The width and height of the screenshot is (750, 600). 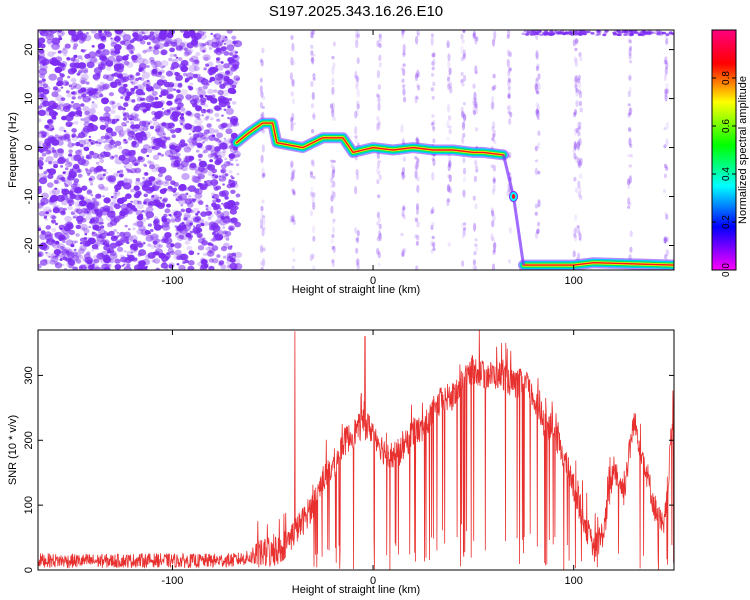 I want to click on colorbar-tick-label: 0.2, so click(x=726, y=222).